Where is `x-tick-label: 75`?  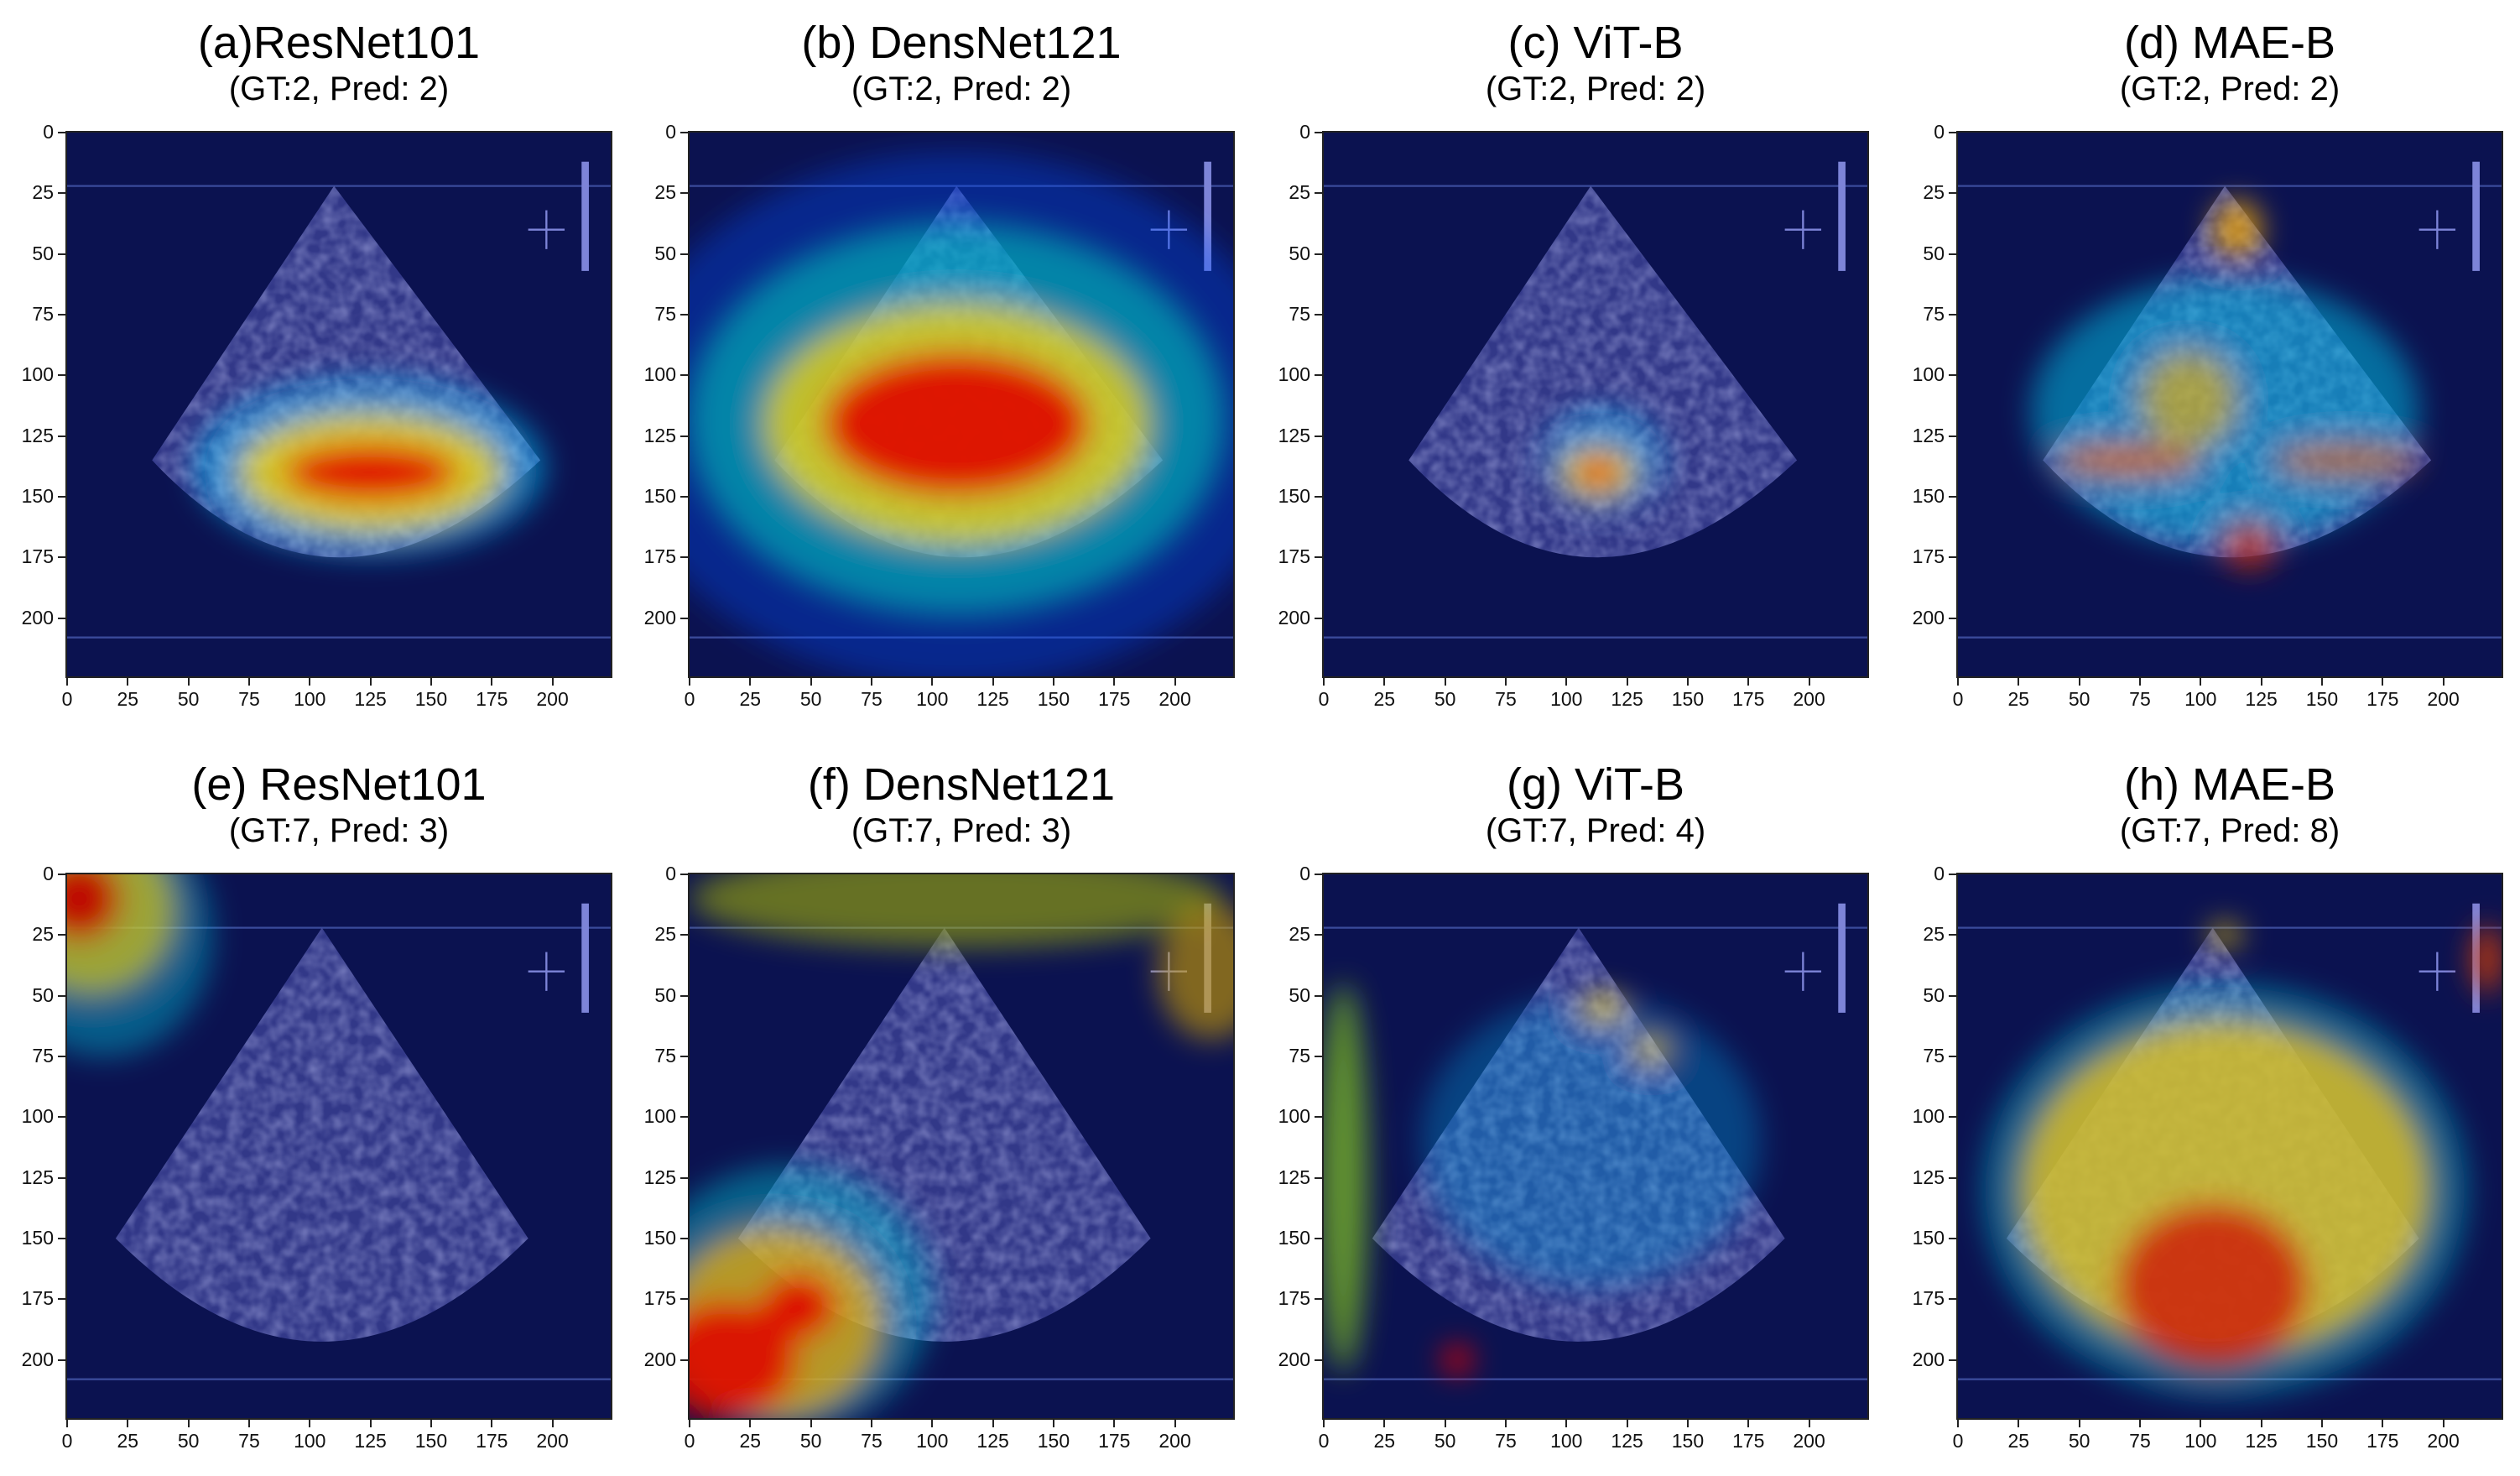 x-tick-label: 75 is located at coordinates (2140, 699).